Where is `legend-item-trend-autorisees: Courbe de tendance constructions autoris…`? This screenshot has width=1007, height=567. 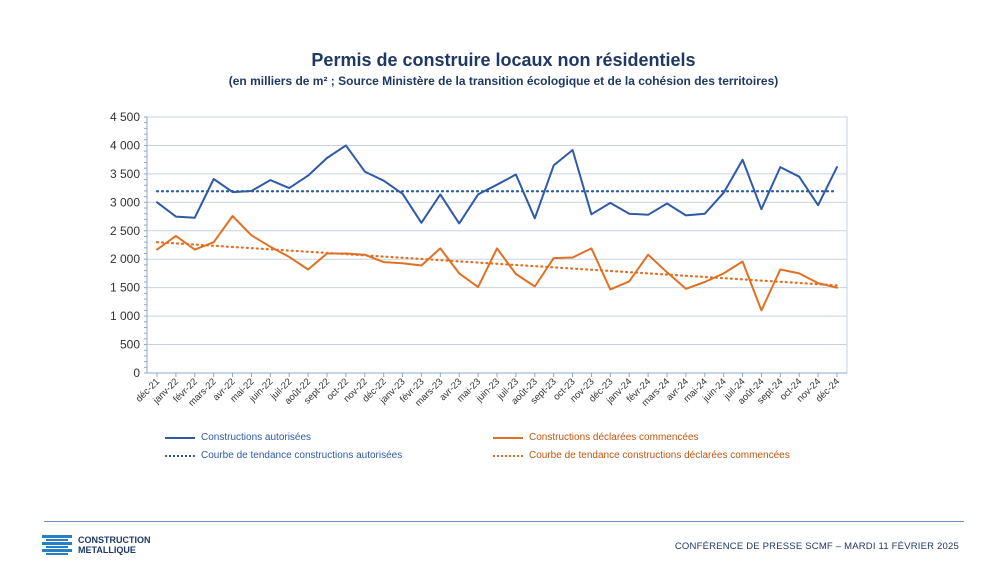 legend-item-trend-autorisees: Courbe de tendance constructions autoris… is located at coordinates (283, 455).